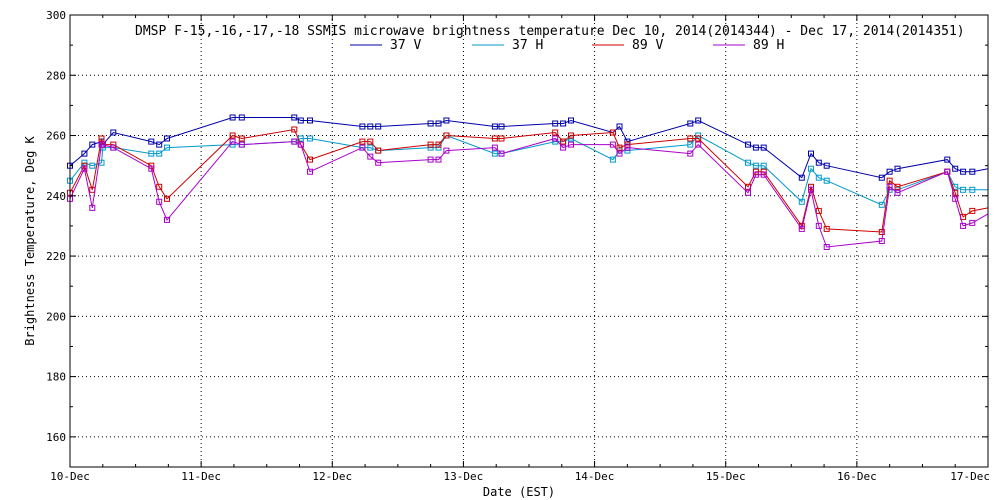 The image size is (1000, 500). What do you see at coordinates (567, 45) in the screenshot?
I see `legend: 37 V 37 H 89 V 89 H` at bounding box center [567, 45].